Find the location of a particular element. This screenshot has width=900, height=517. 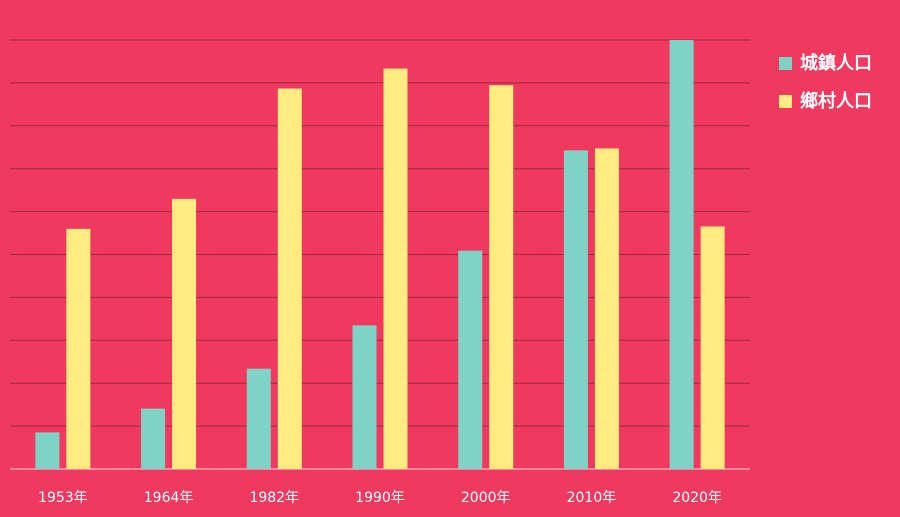

legend-label: 鄉村人口 is located at coordinates (836, 101).